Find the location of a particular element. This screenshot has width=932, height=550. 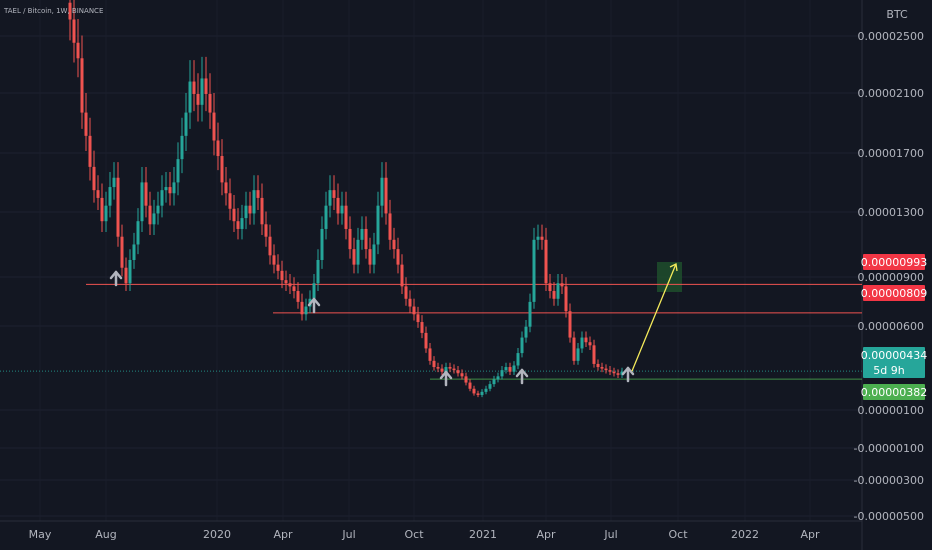

y-tick-label: 0.00000900 is located at coordinates (891, 277).